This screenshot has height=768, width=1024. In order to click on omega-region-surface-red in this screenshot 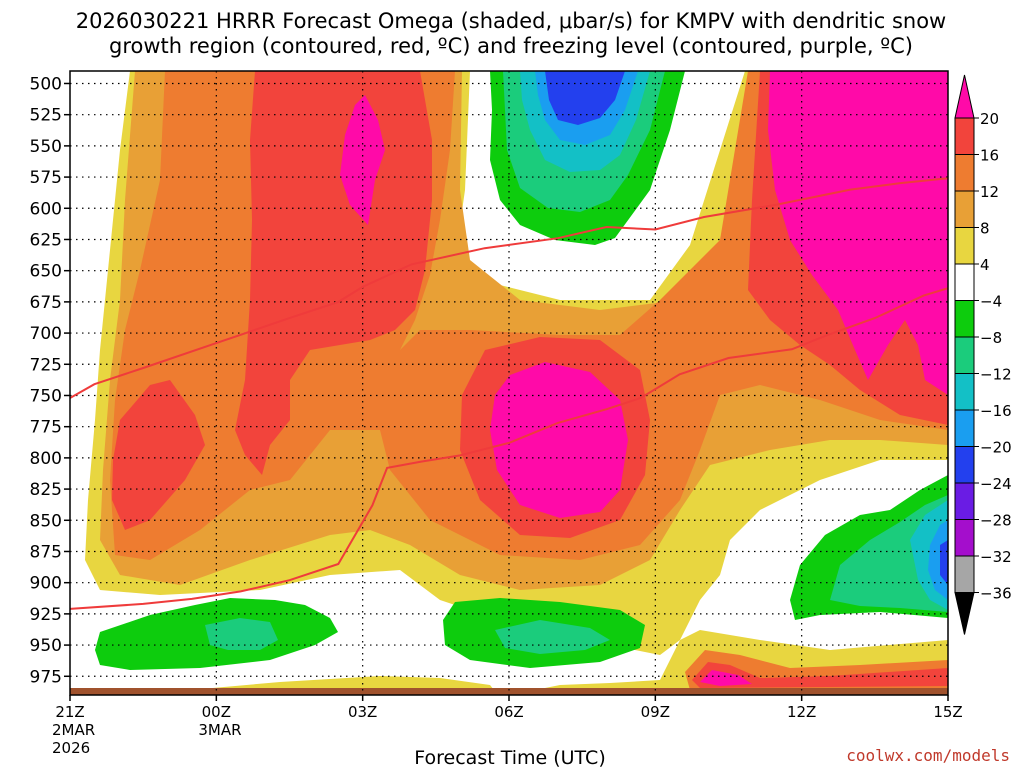, I will do `click(820, 675)`.